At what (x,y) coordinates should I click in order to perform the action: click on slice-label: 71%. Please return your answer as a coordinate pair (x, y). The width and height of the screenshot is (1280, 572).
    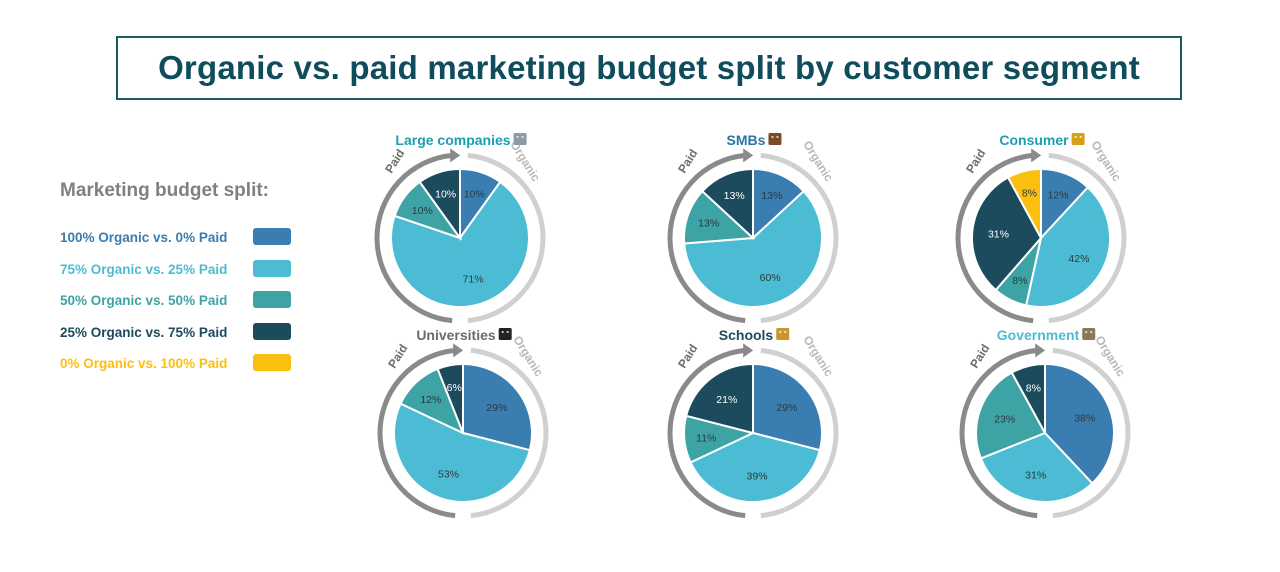
    Looking at the image, I should click on (473, 280).